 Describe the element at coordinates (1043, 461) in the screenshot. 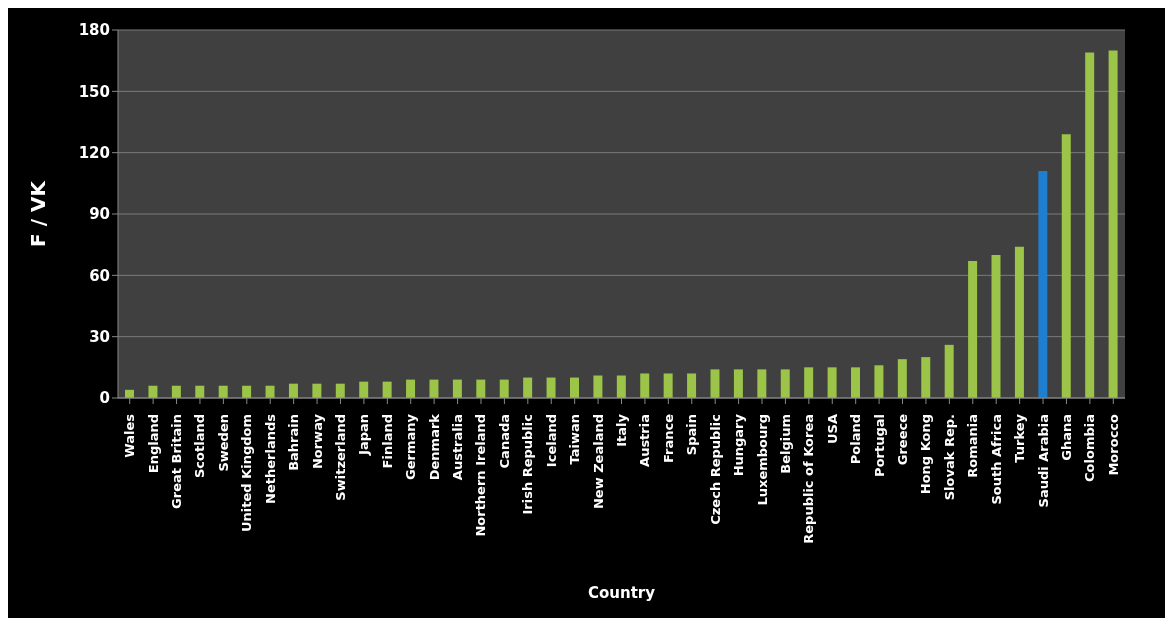

I see `x-tick-label: Saudi Arabia` at that location.